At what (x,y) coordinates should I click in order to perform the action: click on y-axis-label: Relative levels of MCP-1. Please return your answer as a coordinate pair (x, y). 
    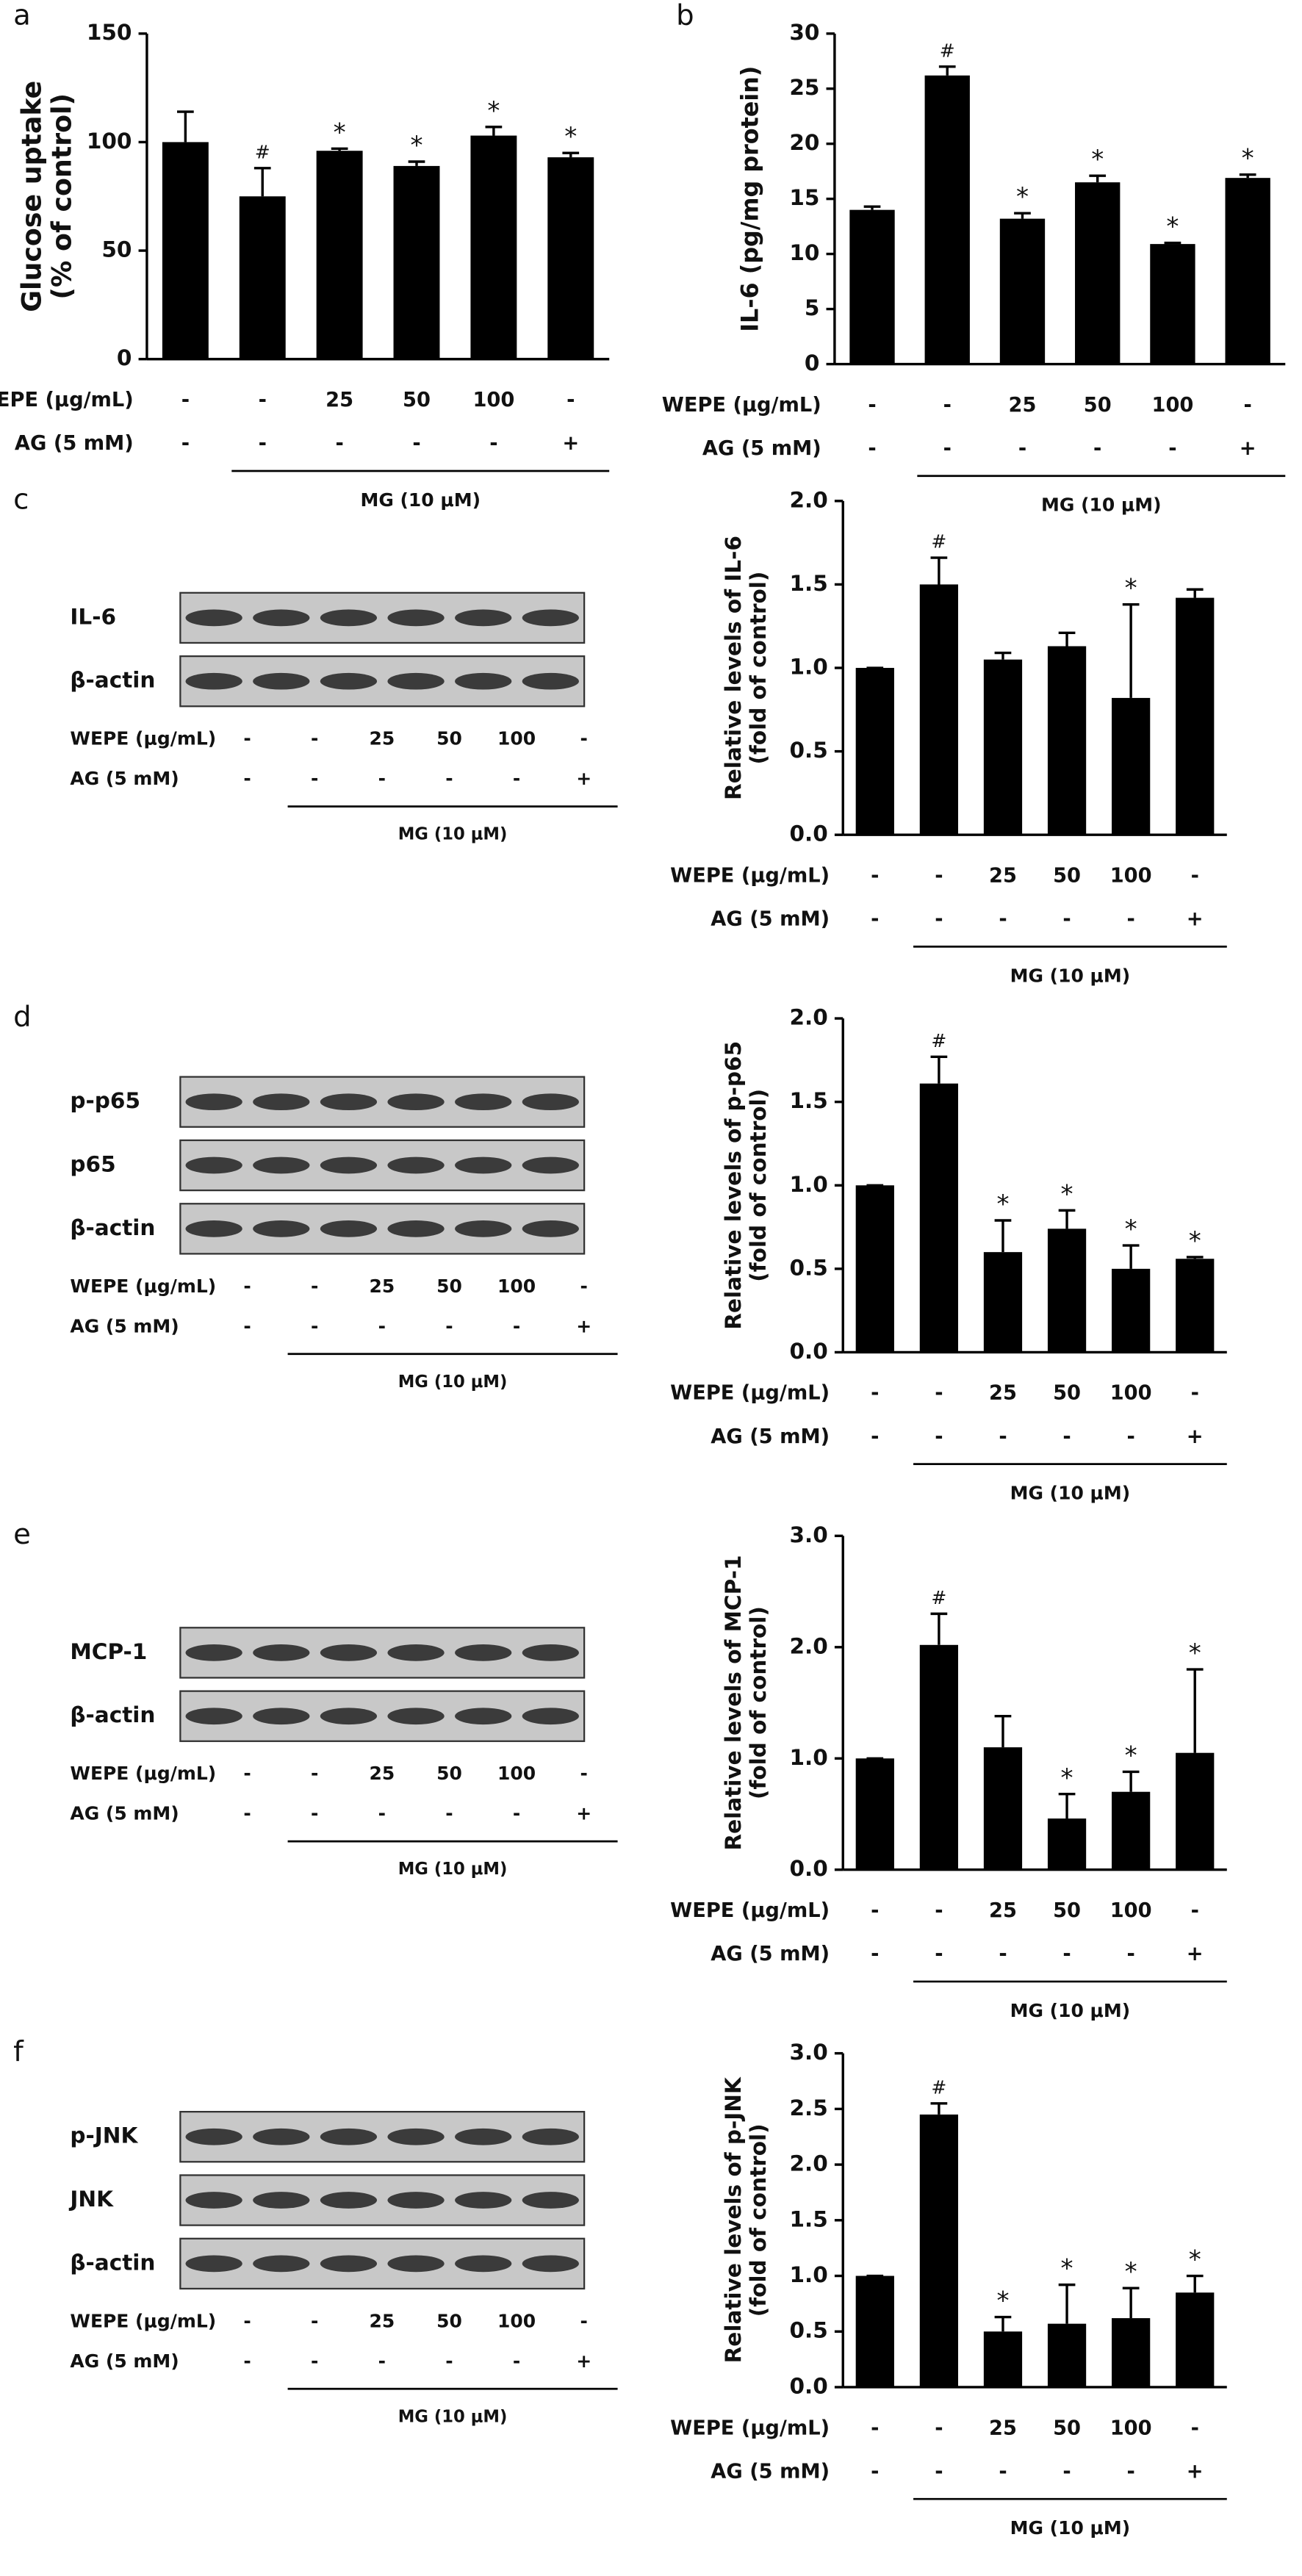
    Looking at the image, I should click on (733, 1702).